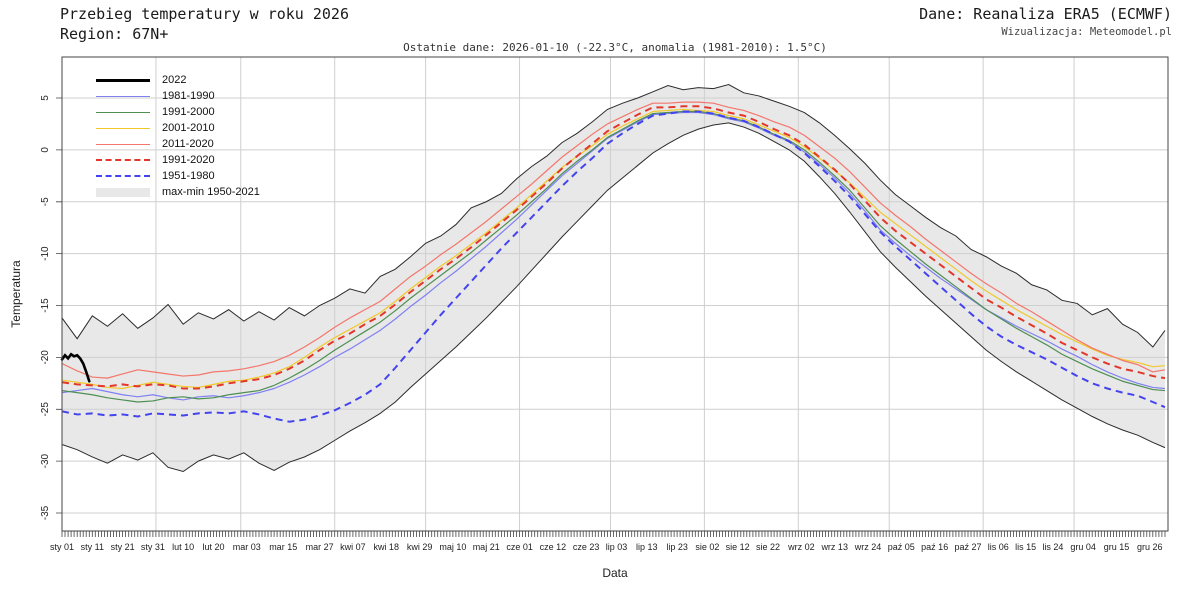 The width and height of the screenshot is (1200, 600). What do you see at coordinates (153, 547) in the screenshot?
I see `x-tick-label: sty 31` at bounding box center [153, 547].